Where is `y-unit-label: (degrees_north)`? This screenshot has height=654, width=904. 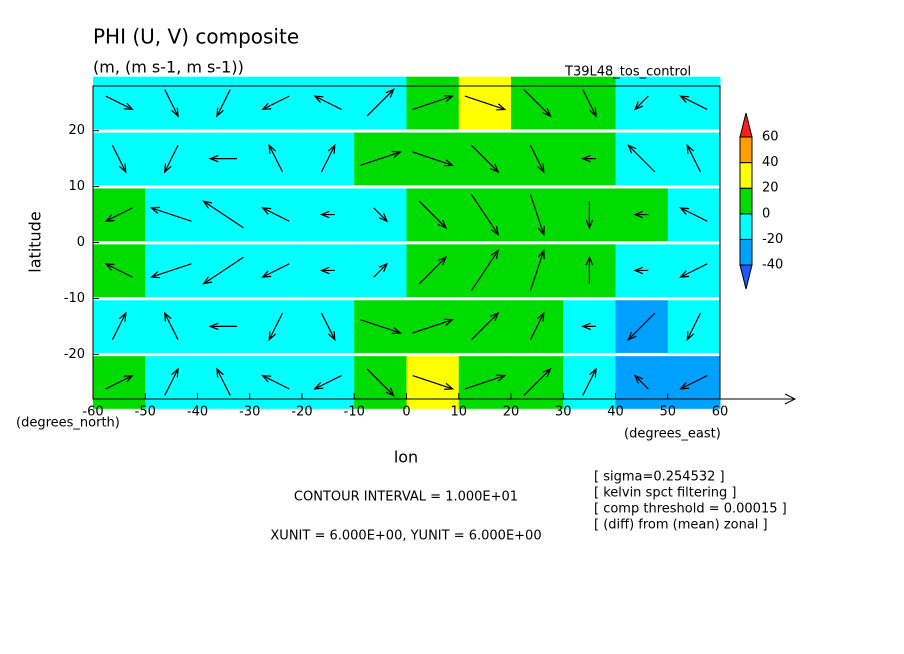
y-unit-label: (degrees_north) is located at coordinates (68, 423).